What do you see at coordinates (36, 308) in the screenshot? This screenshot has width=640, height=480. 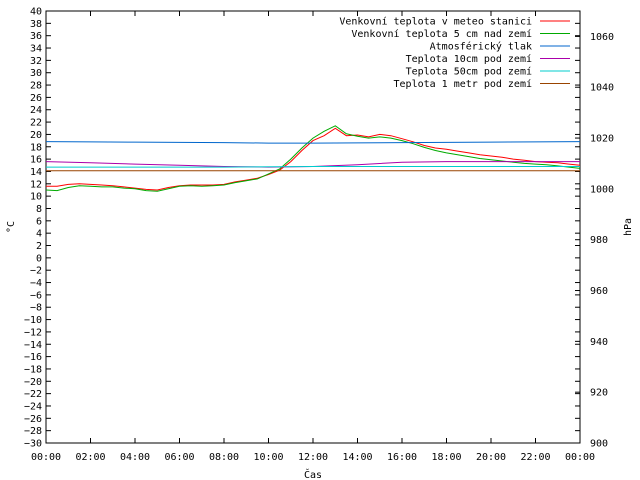 I see `y-tick-label-left: −8` at bounding box center [36, 308].